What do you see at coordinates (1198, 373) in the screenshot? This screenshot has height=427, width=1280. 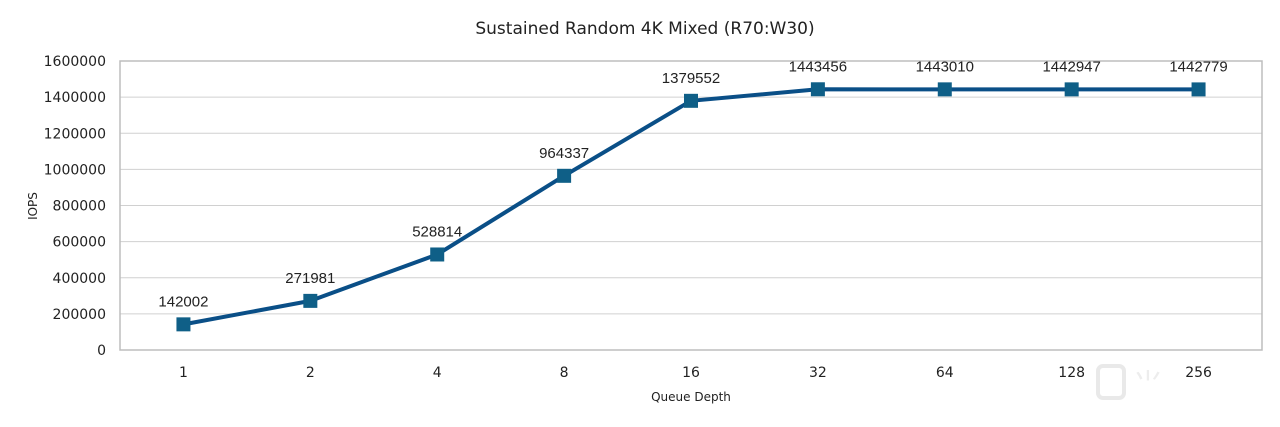 I see `x-tick-label: 256` at bounding box center [1198, 373].